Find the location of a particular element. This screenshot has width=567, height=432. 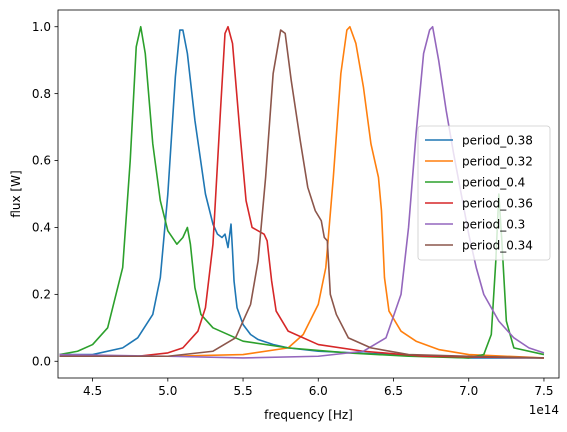

y-tick-label: 0.8 is located at coordinates (41, 94).